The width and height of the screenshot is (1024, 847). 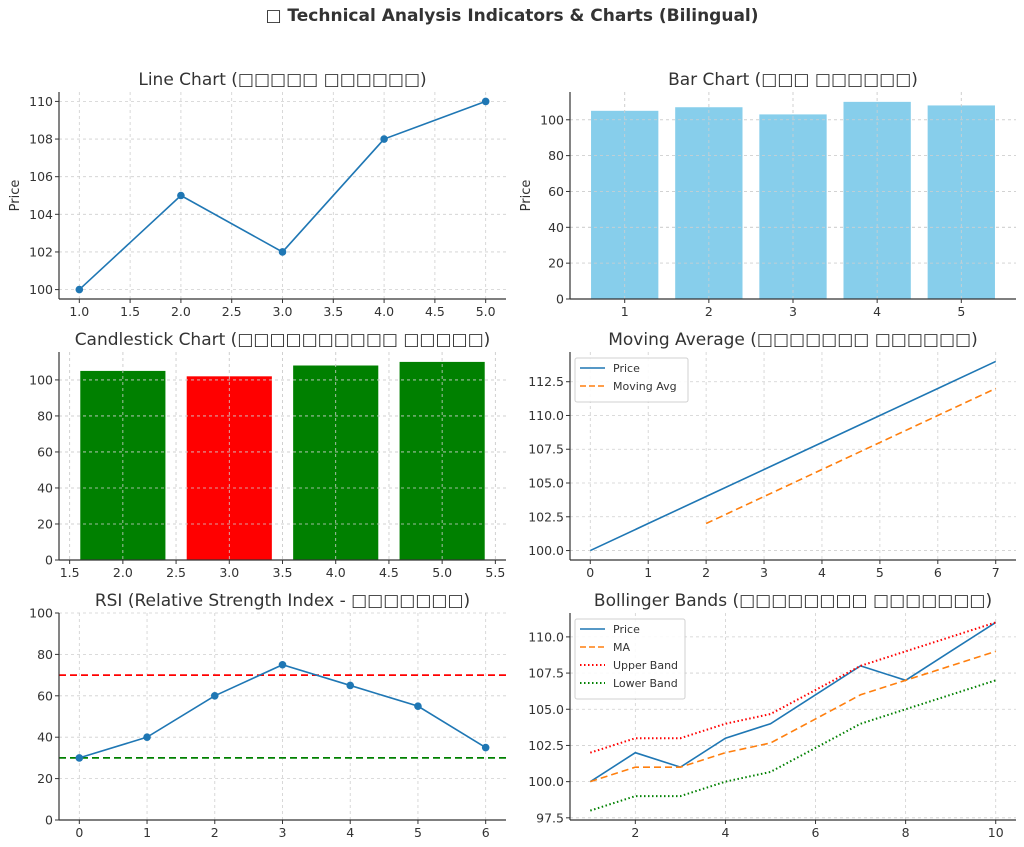 I want to click on y-tick-label: 100.0, so click(x=546, y=781).